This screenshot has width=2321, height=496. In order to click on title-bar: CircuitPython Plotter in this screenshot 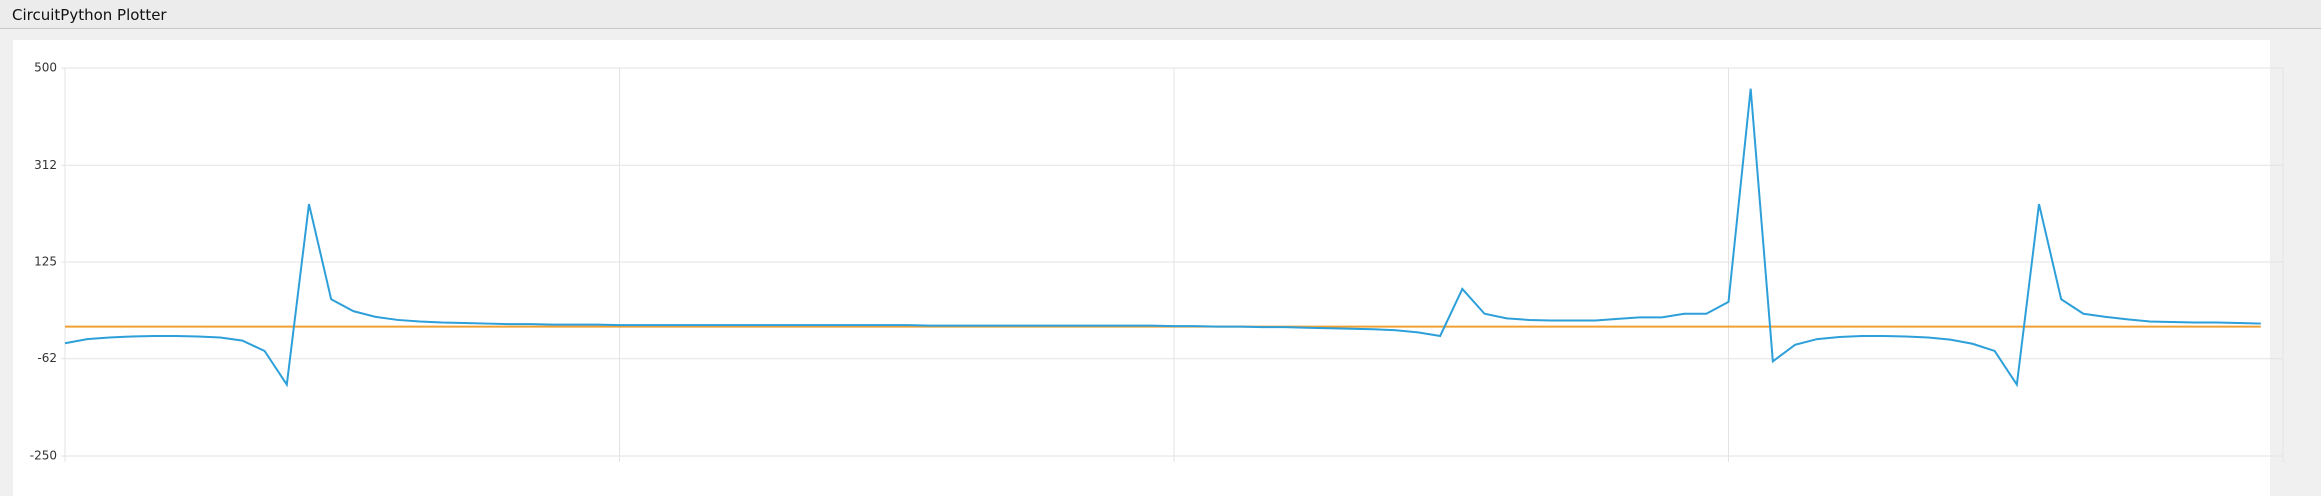, I will do `click(1160, 14)`.